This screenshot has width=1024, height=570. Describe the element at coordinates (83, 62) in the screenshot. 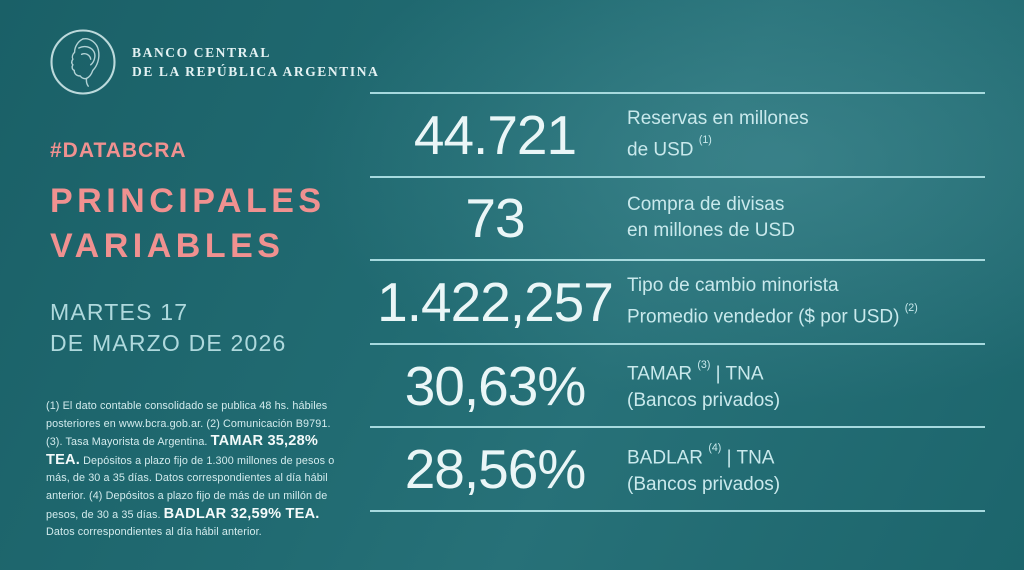

I see `liberty-medallion-icon` at that location.